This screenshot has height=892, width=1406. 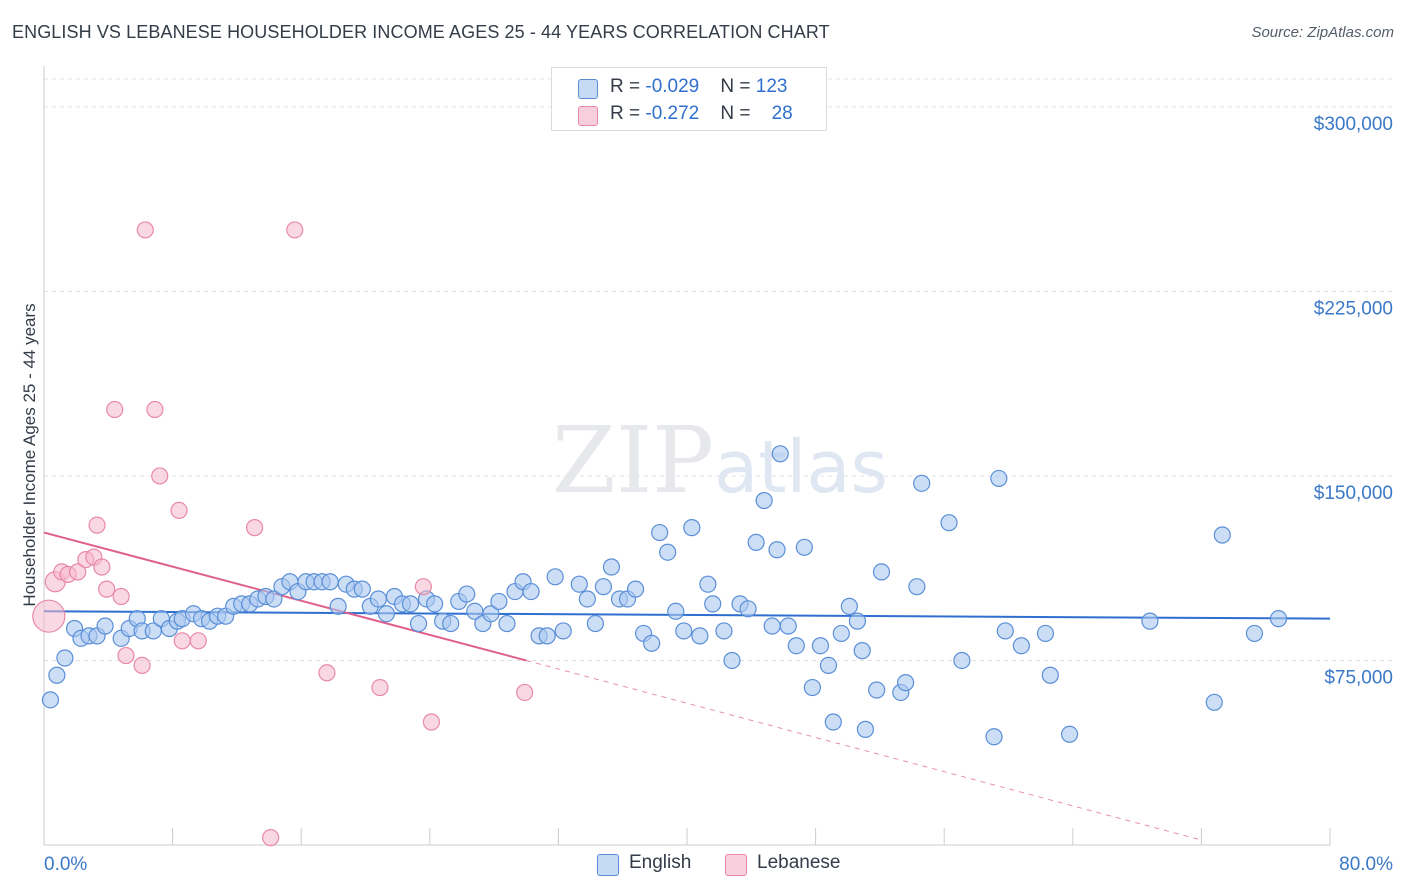 I want to click on bottom-legend-lebanese-label: Lebanese, so click(x=799, y=862).